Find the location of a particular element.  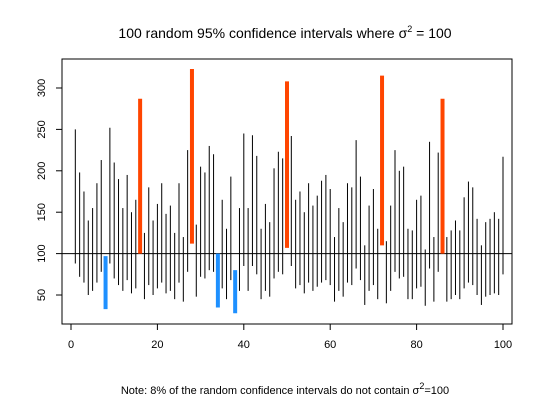

chart-note-tail: =100 is located at coordinates (436, 391).